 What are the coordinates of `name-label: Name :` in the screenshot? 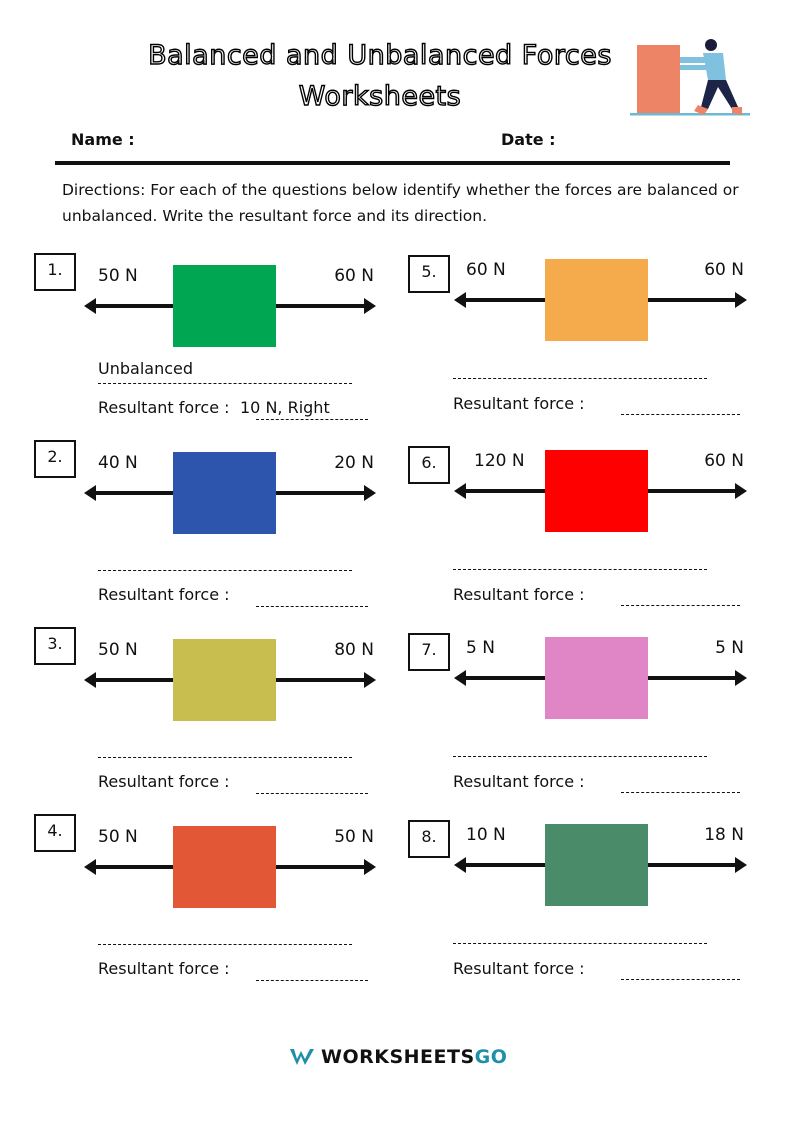 It's located at (103, 139).